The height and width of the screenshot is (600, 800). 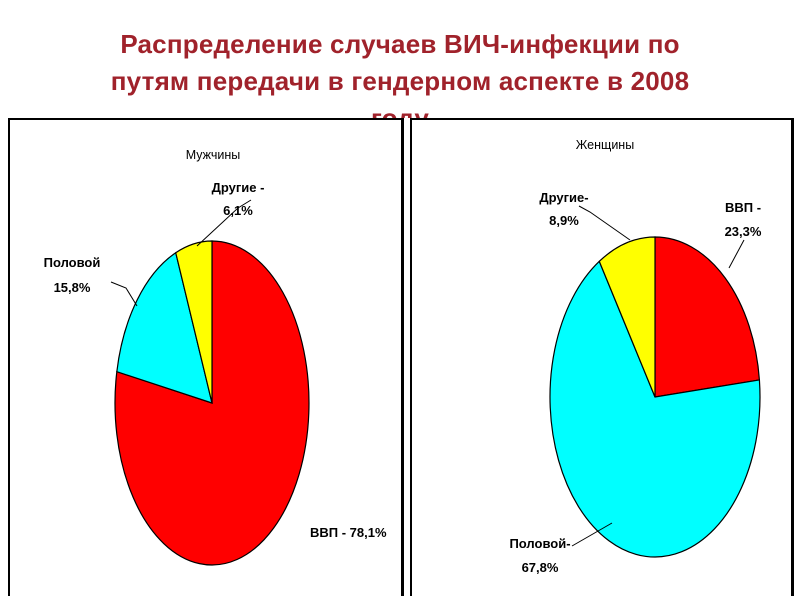 I want to click on women-leader-line-sexual, so click(x=592, y=534).